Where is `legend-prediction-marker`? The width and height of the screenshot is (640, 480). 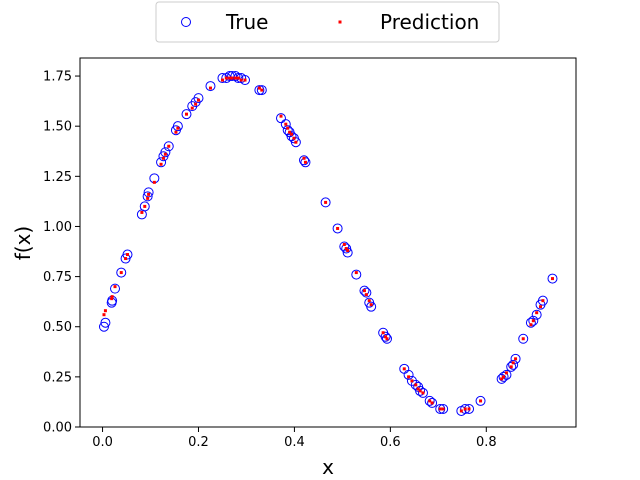
legend-prediction-marker is located at coordinates (340, 22).